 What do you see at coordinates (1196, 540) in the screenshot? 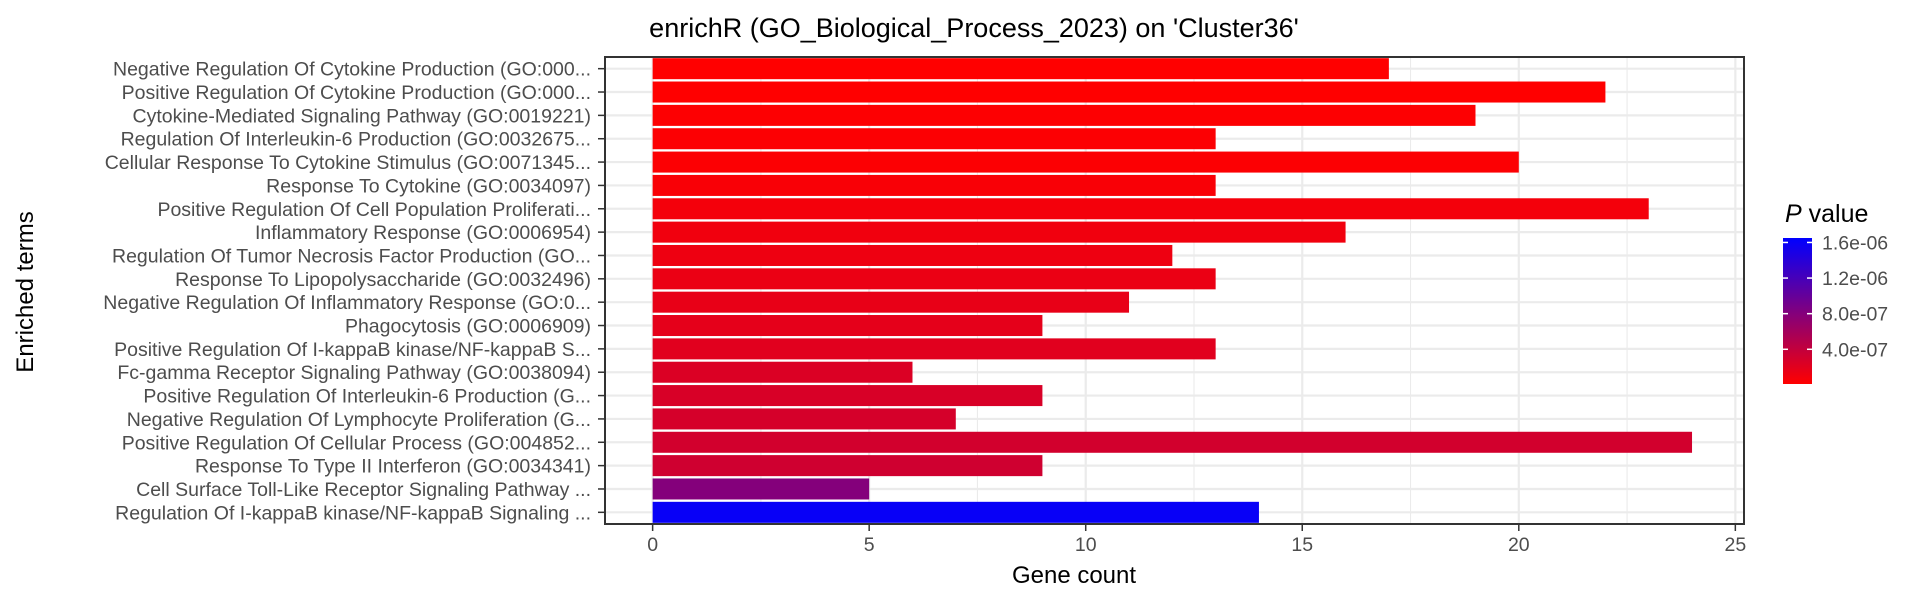
I see `x-tick-labels: 0 5 10 15 20 25` at bounding box center [1196, 540].